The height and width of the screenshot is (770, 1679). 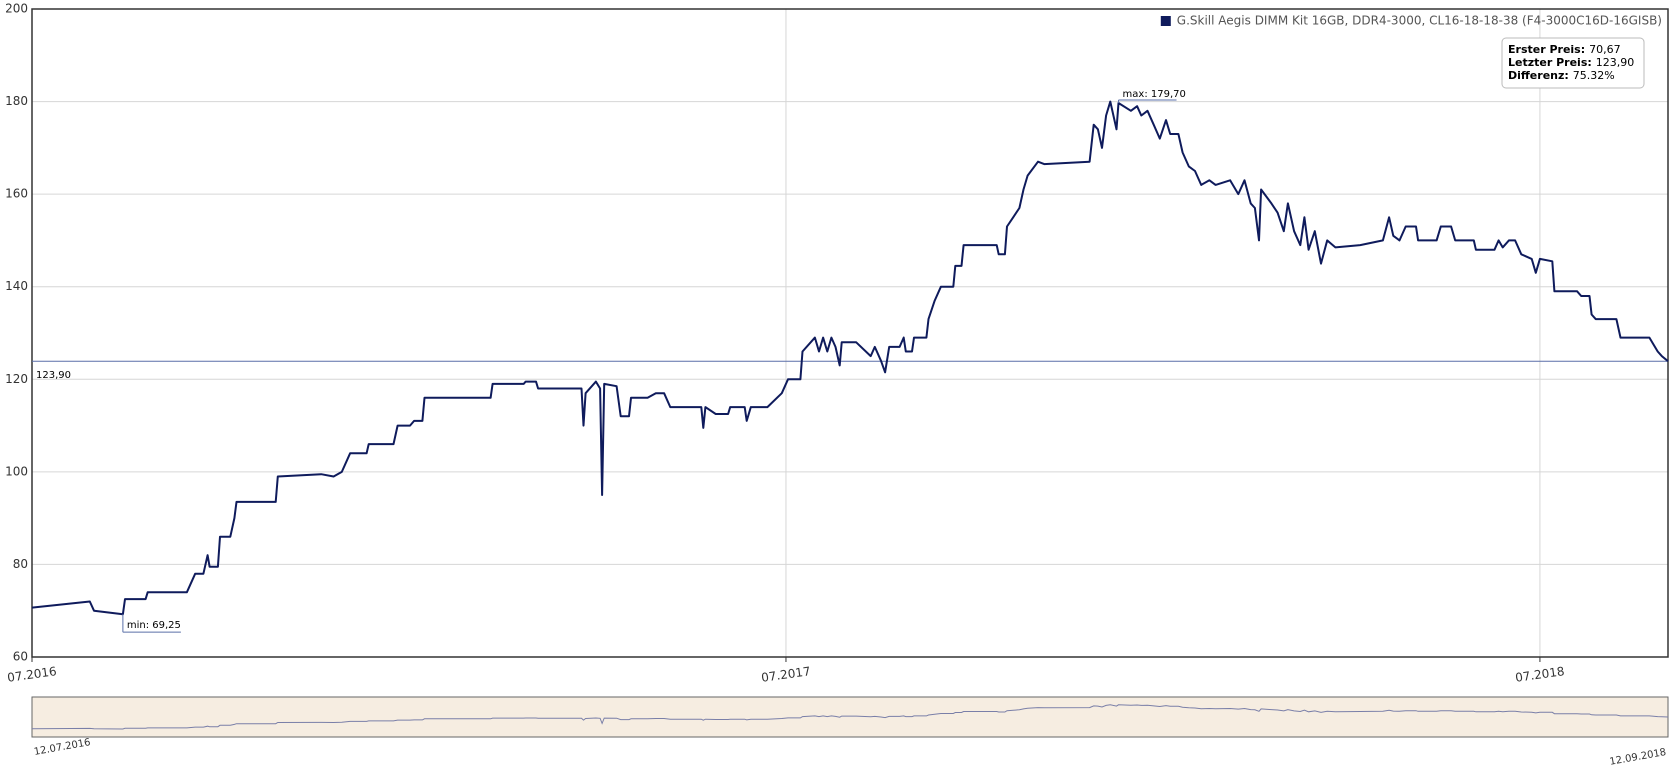 I want to click on navigator-line, so click(x=850, y=717).